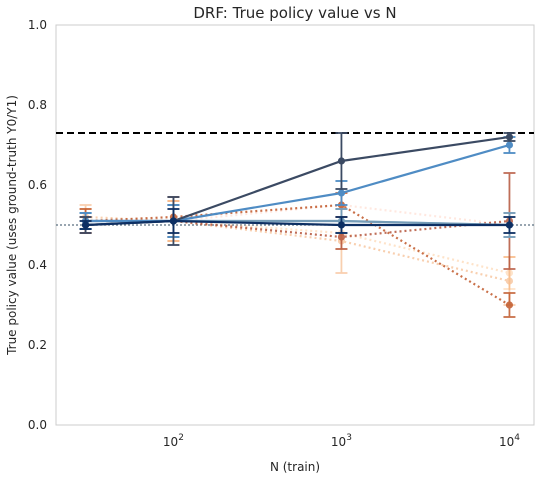  Describe the element at coordinates (181, 438) in the screenshot. I see `x-tick-exponent: 2` at that location.